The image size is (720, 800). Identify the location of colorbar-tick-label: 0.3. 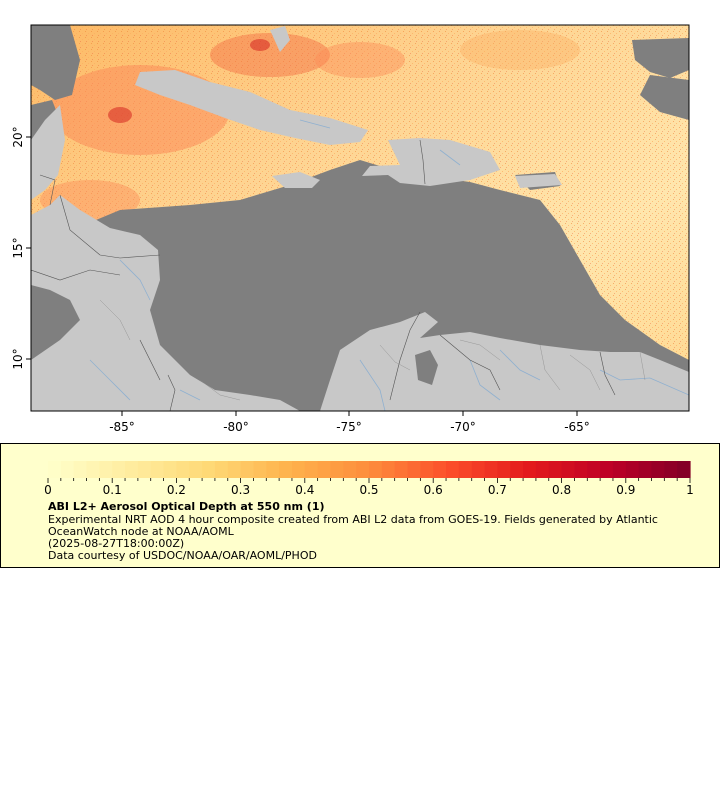
(240, 490).